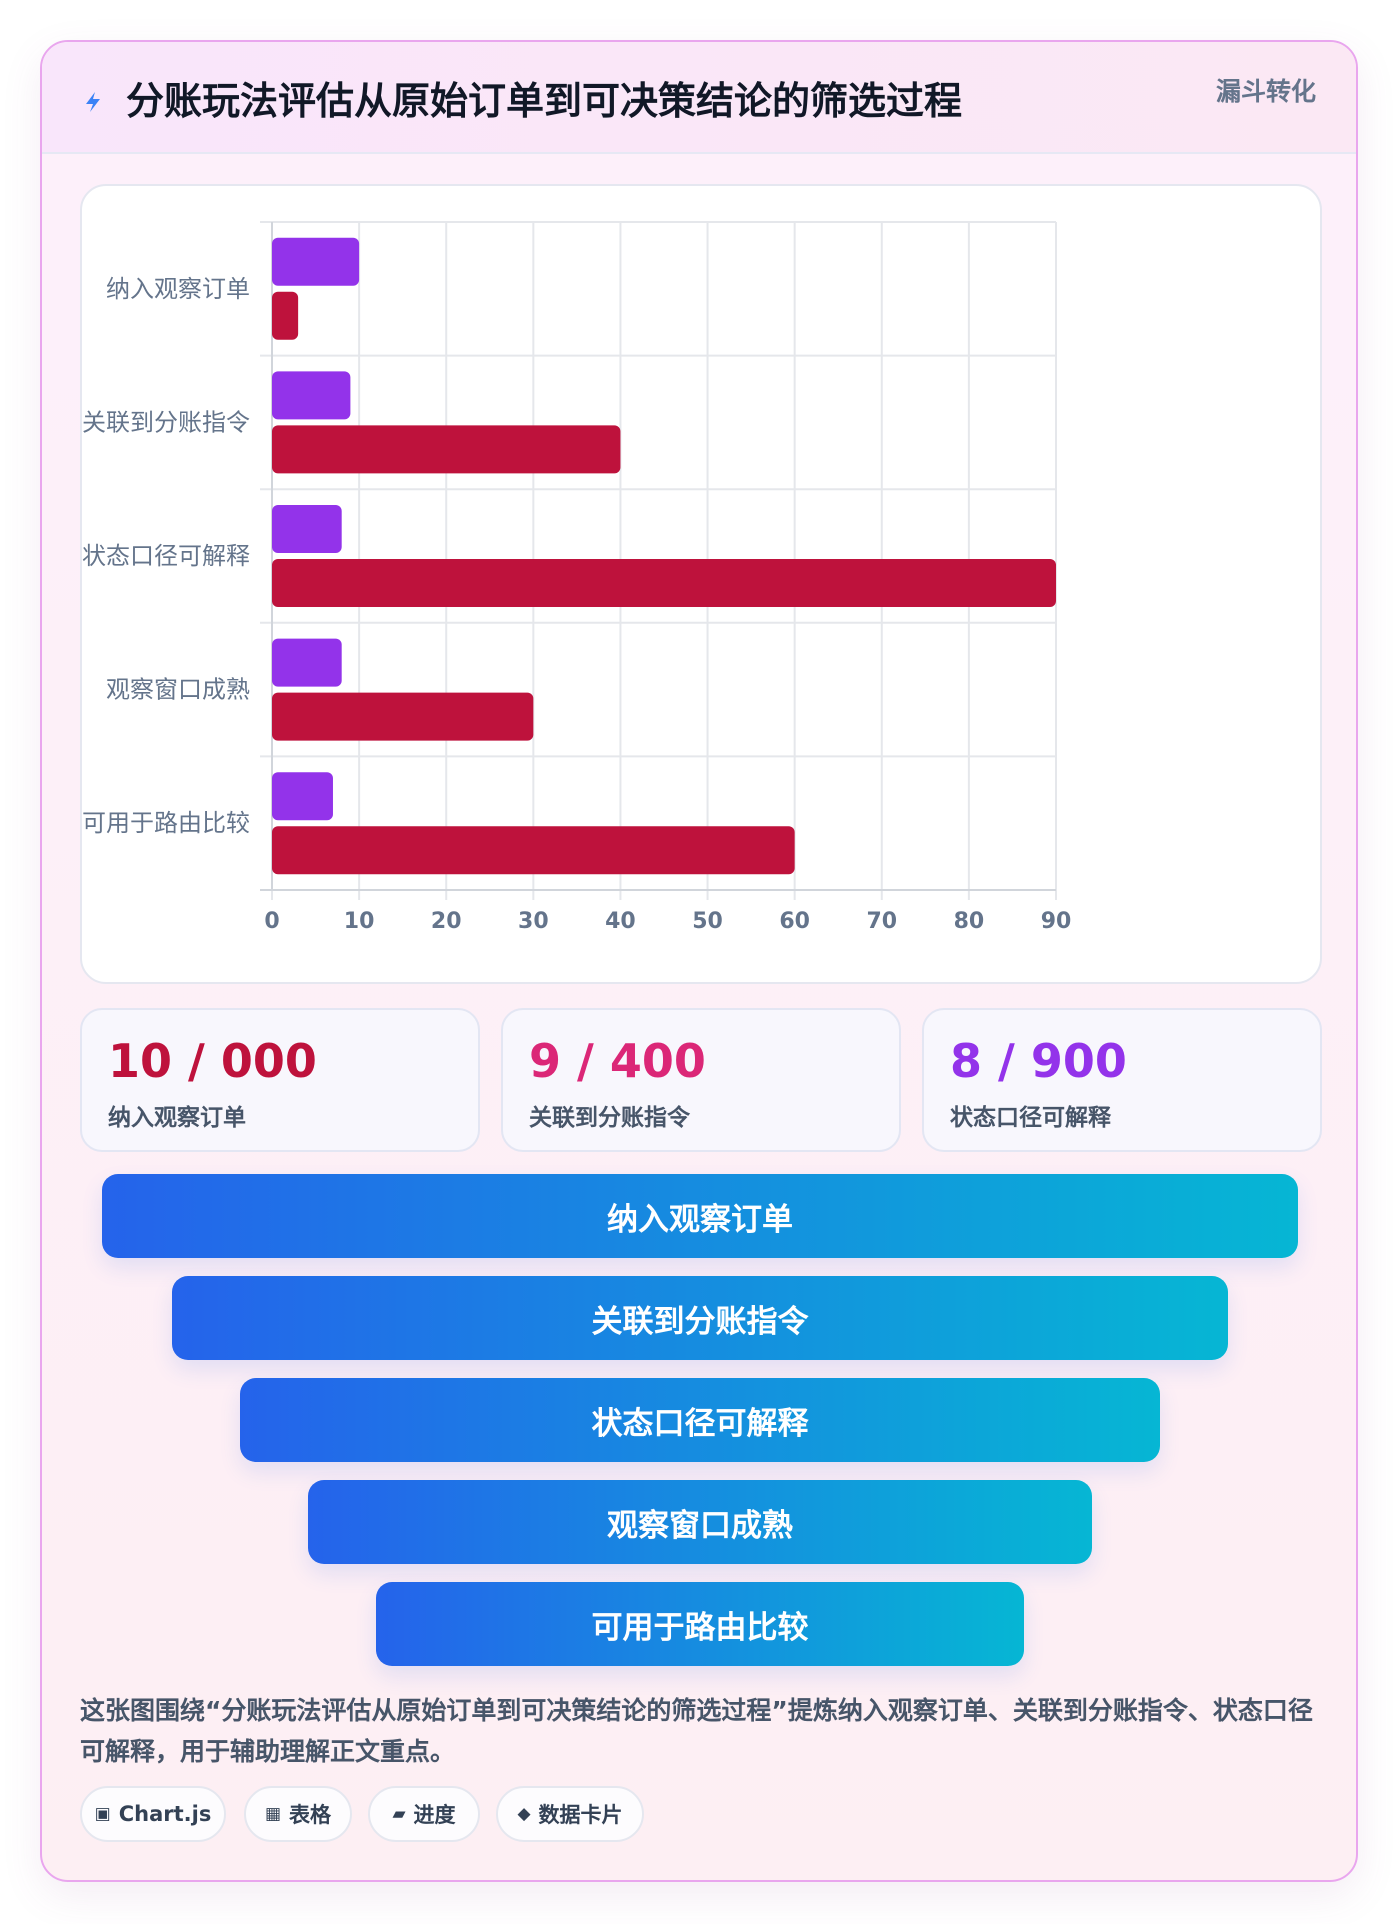  Describe the element at coordinates (881, 921) in the screenshot. I see `x-tick-label: 70` at that location.